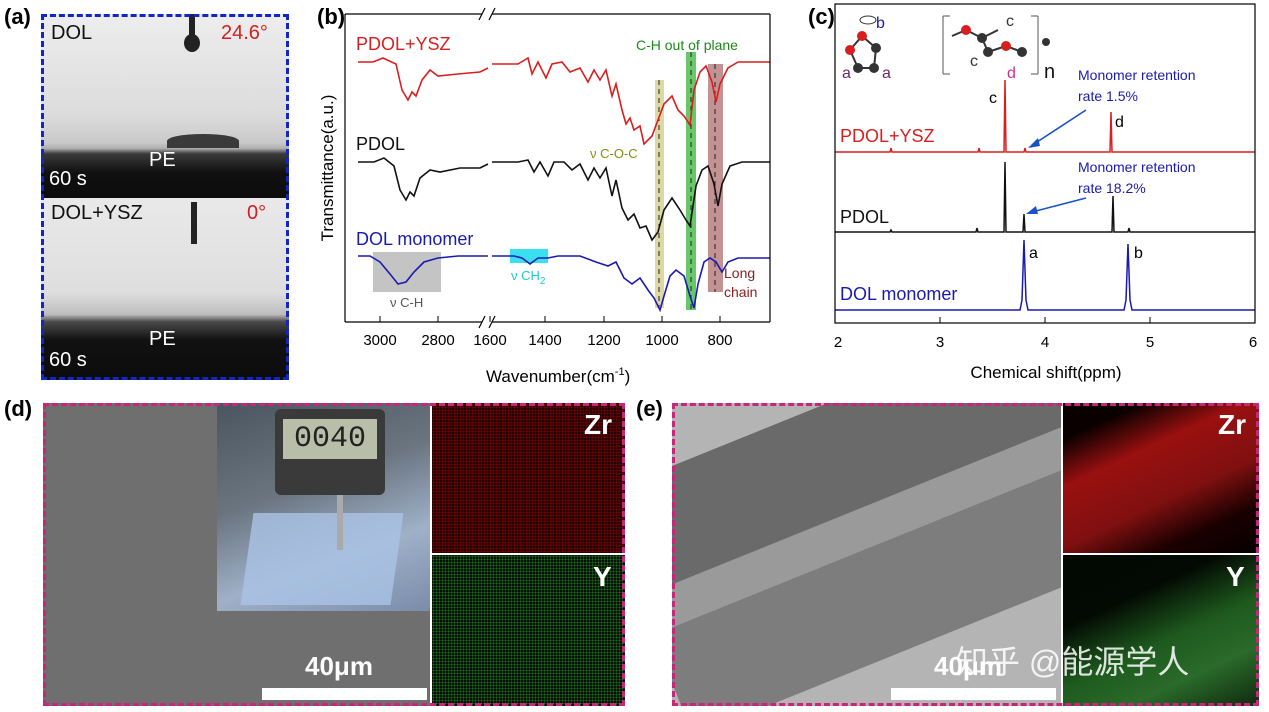 The height and width of the screenshot is (712, 1269). Describe the element at coordinates (339, 666) in the screenshot. I see `scale-label-d: 40μm` at that location.